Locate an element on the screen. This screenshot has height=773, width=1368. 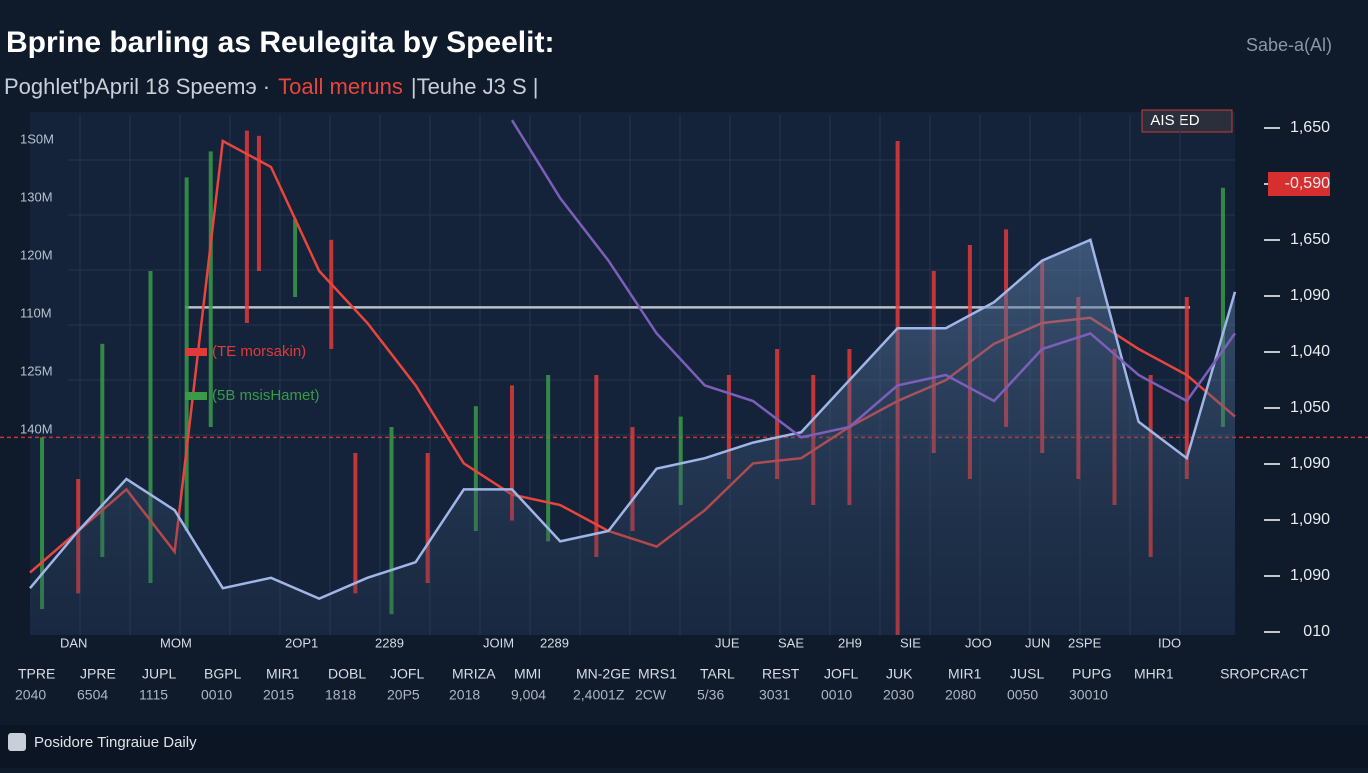
corner-label: Sabe-a(Al) is located at coordinates (1289, 45).